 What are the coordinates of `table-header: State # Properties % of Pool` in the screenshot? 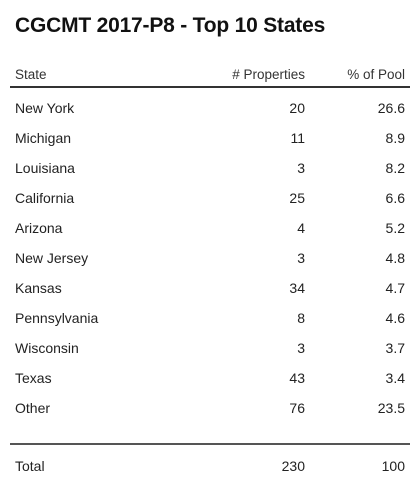 It's located at (210, 76).